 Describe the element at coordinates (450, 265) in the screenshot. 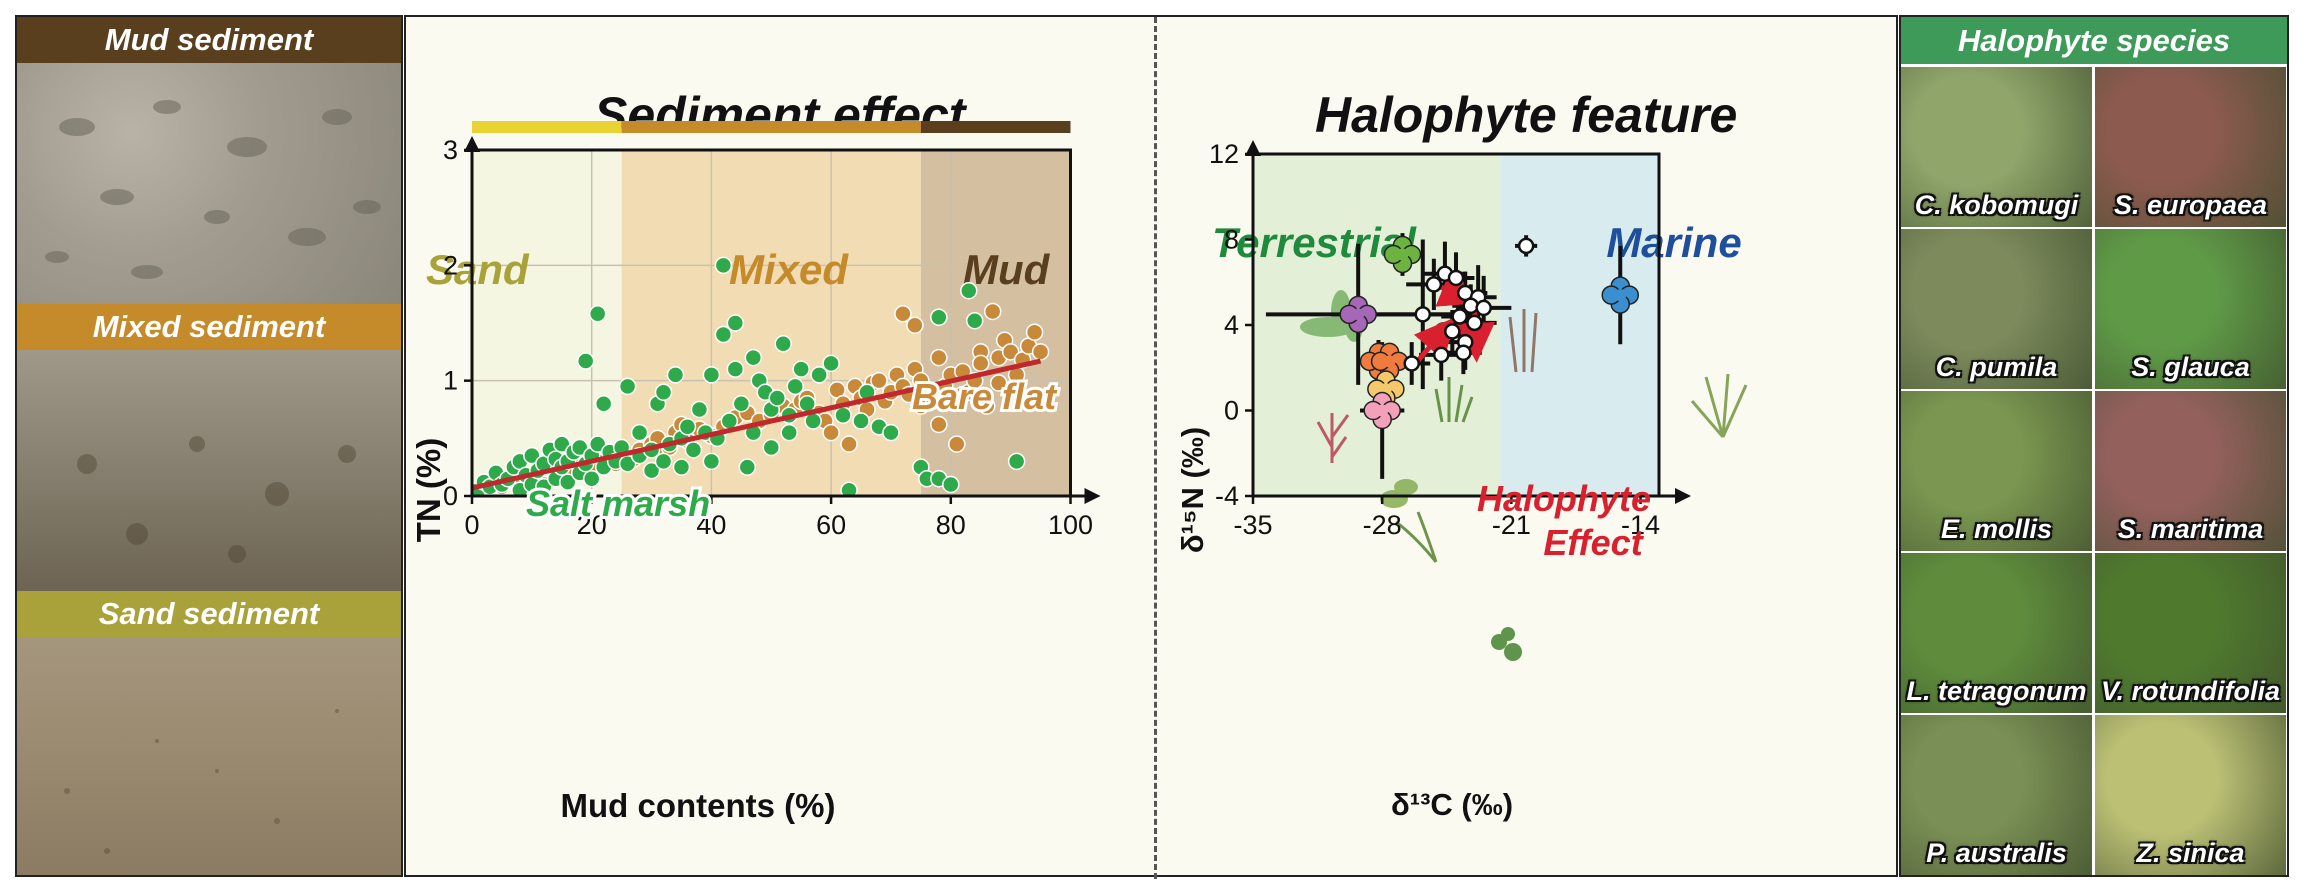

I see `y-tick-label: 2` at that location.